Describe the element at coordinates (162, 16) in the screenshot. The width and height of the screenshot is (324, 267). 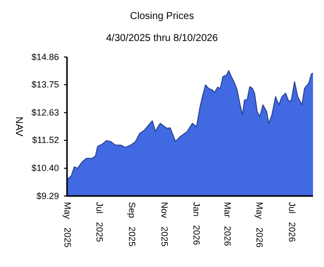
I see `chart-title: Closing Prices` at that location.